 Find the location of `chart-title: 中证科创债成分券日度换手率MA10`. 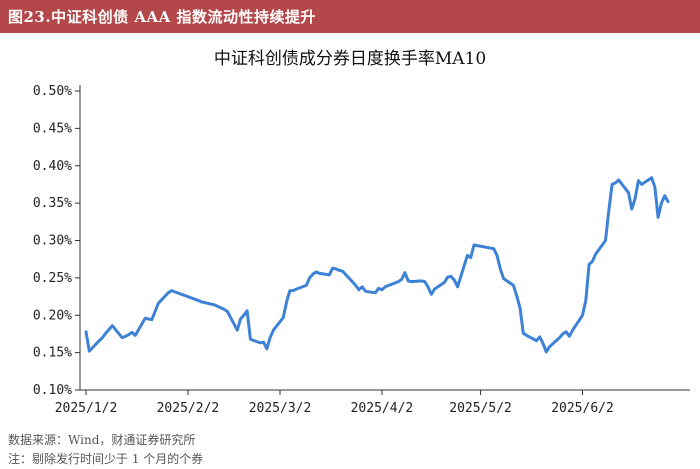

chart-title: 中证科创债成分券日度换手率MA10 is located at coordinates (350, 59).